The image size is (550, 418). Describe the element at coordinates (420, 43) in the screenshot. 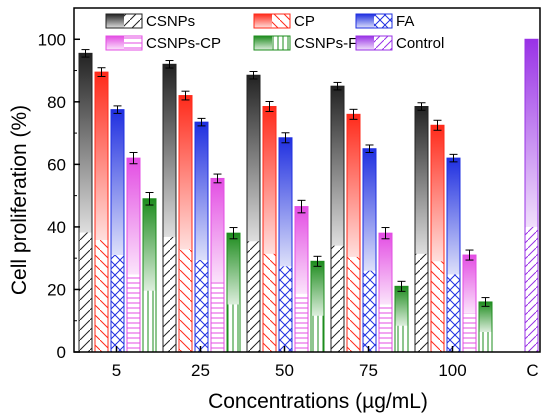

I see `legend-label-control: Control` at that location.